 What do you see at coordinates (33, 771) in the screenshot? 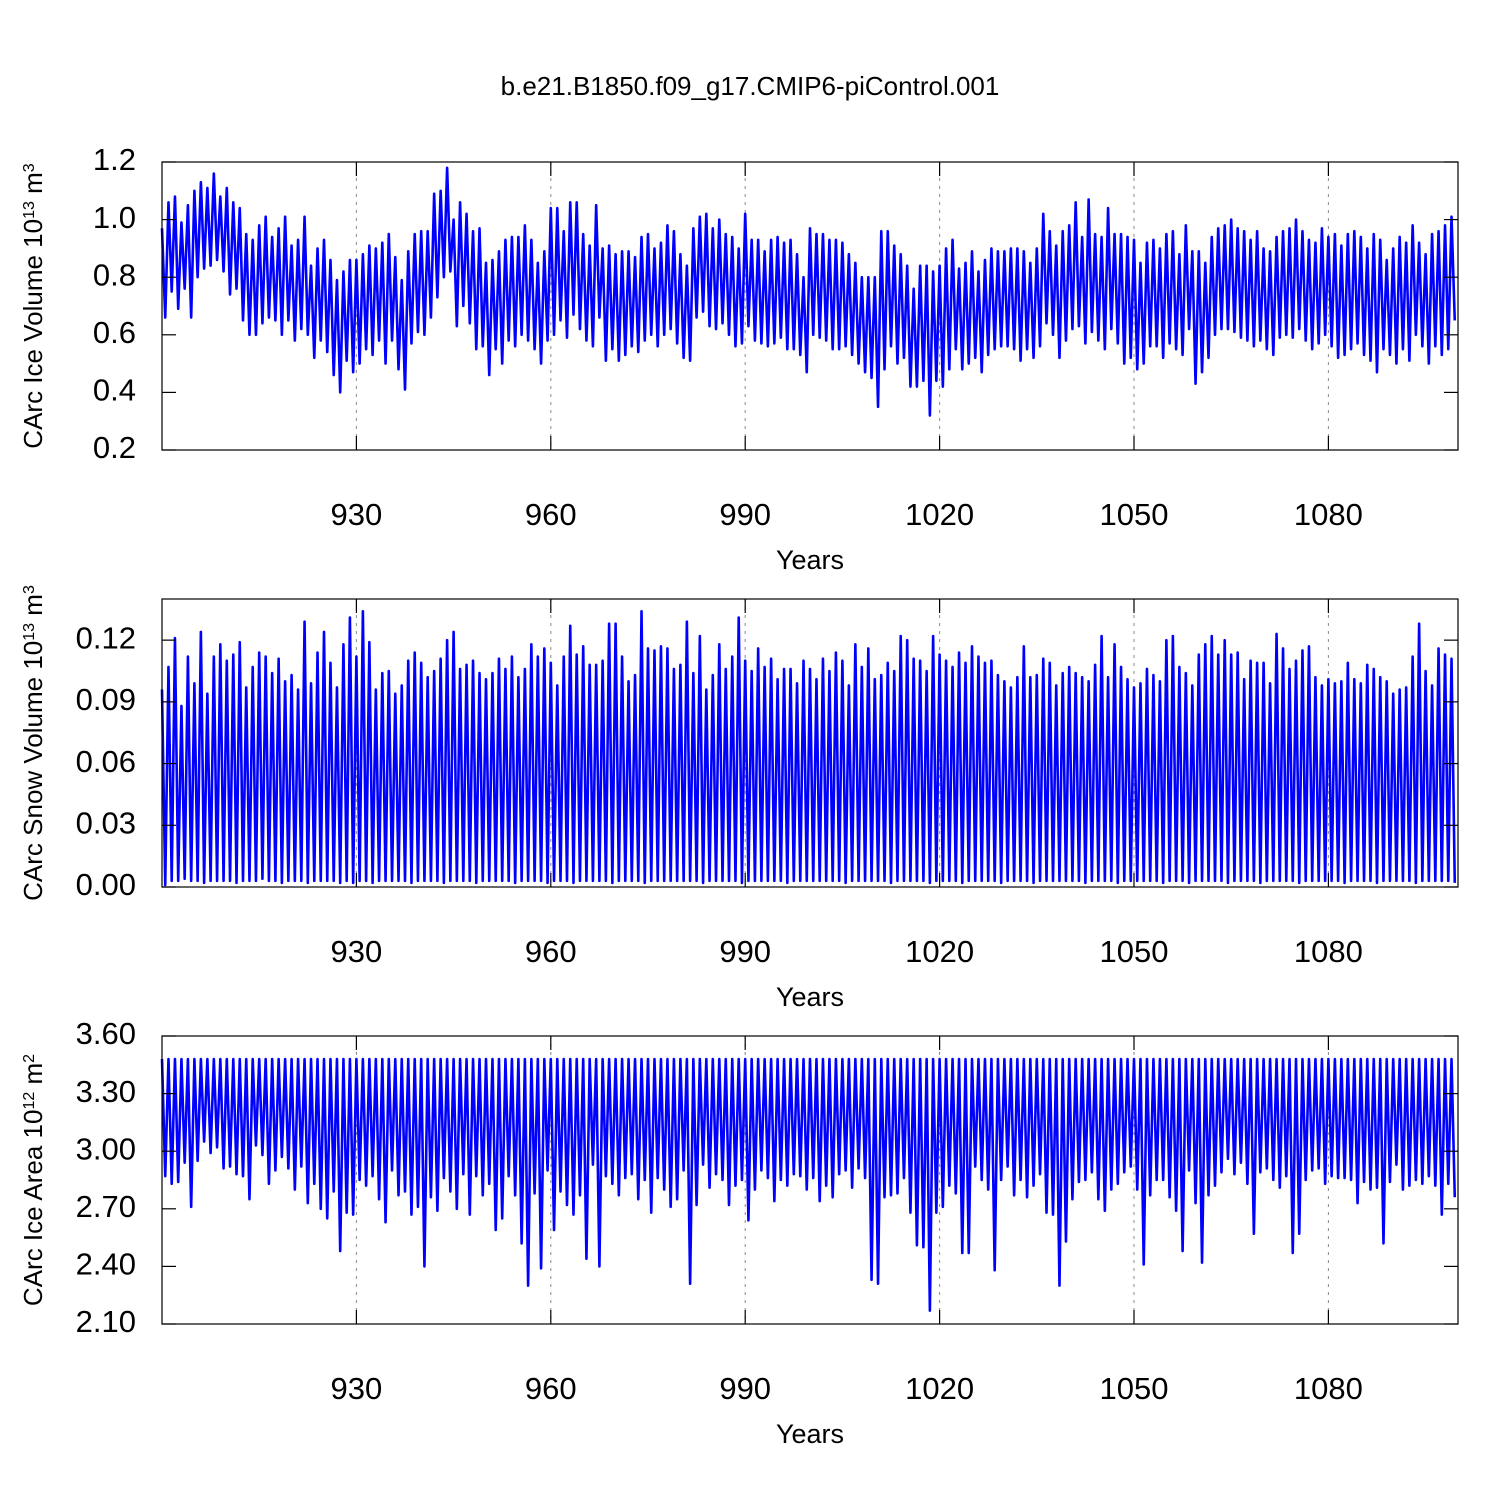
I see `y-axis-label-part: CArc Snow Volume 10` at bounding box center [33, 771].